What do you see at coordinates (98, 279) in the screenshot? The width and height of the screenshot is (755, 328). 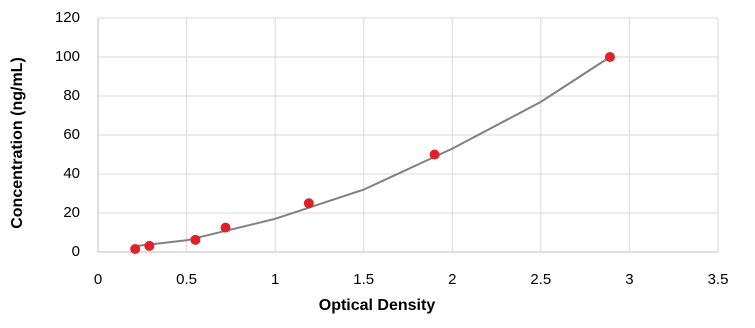 I see `x-tick-label: 0` at bounding box center [98, 279].